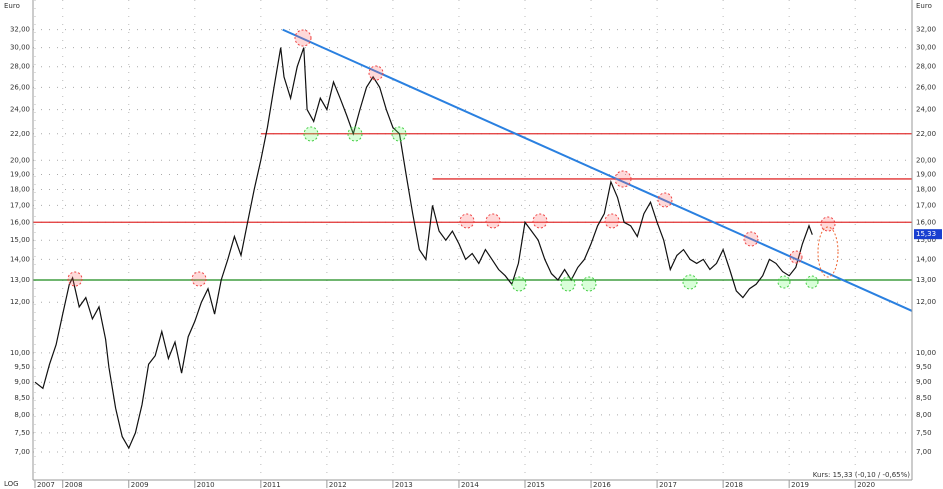 This screenshot has width=943, height=489. I want to click on y-tick-label-right: 8,00, so click(924, 415).